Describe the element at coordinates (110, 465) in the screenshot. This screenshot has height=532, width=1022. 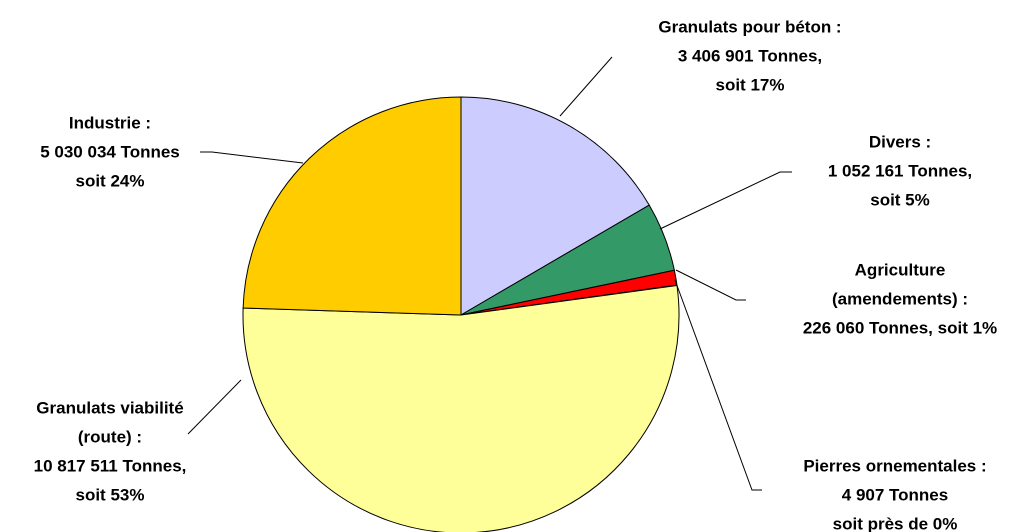
I see `slice-label: 10 817 511 Tonnes,` at that location.